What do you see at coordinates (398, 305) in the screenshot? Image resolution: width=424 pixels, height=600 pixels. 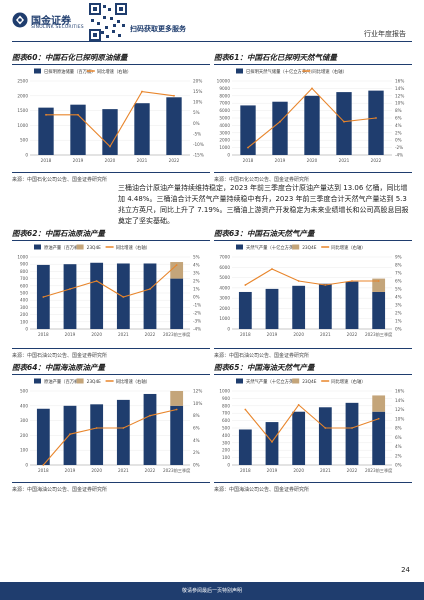 I see `y-right-tick-label: 3%` at bounding box center [398, 305].